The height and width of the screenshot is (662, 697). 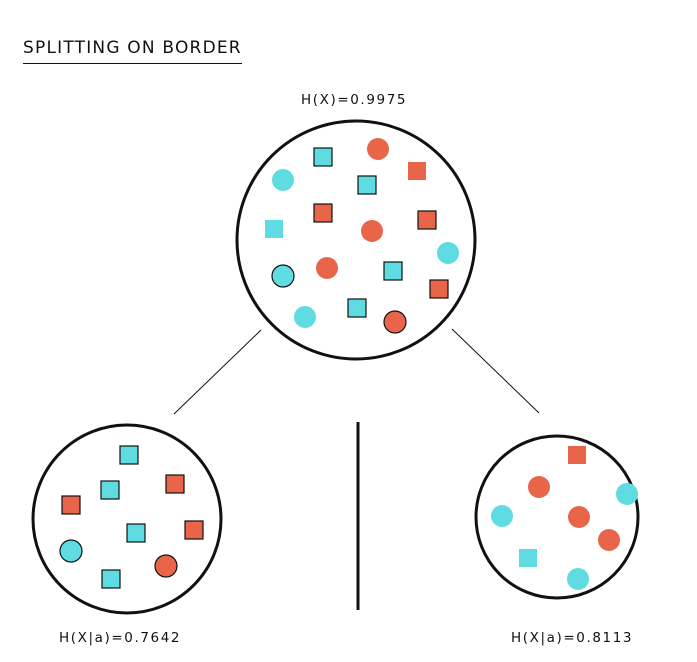 What do you see at coordinates (354, 100) in the screenshot?
I see `root-entropy-label: H(X)=0.9975` at bounding box center [354, 100].